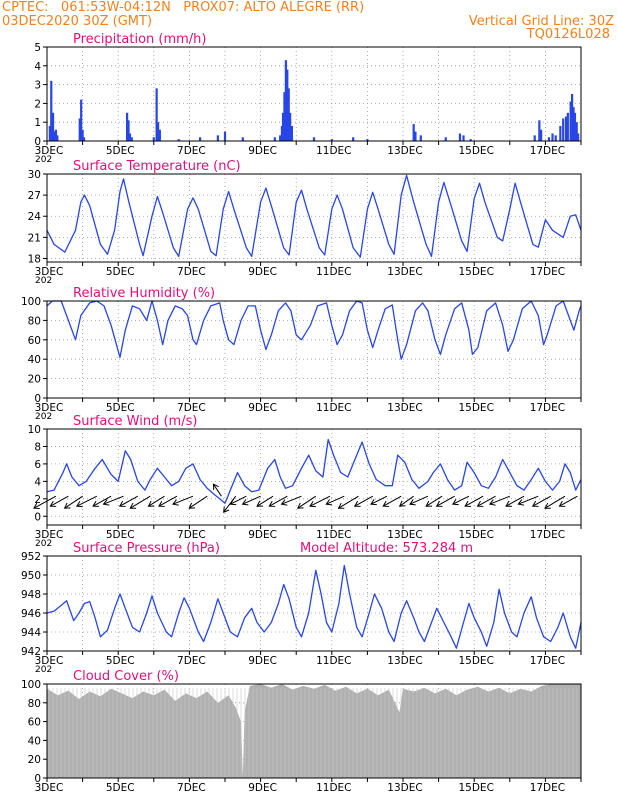  What do you see at coordinates (43, 281) in the screenshot?
I see `temp-year-fragment: 202` at bounding box center [43, 281].